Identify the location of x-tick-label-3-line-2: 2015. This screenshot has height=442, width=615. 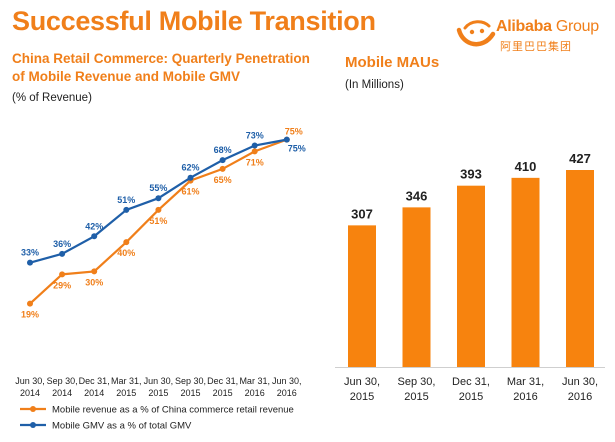
(126, 393).